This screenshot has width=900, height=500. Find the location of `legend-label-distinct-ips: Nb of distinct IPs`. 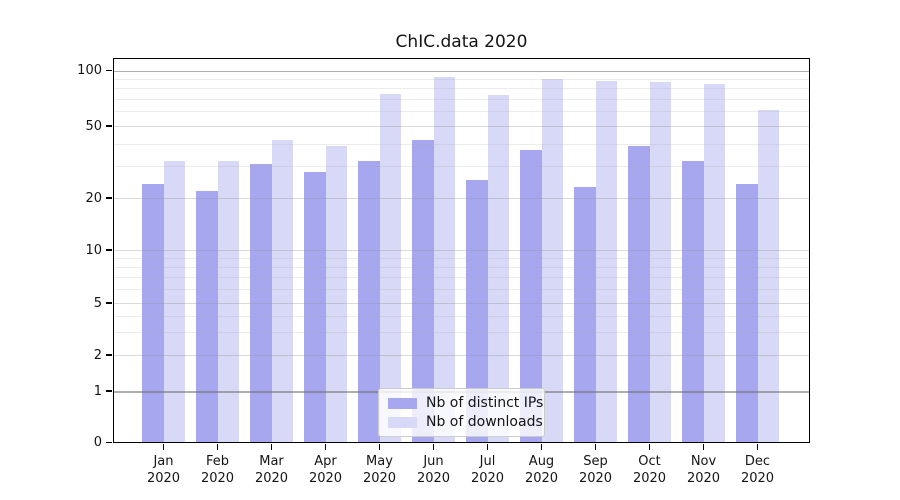

legend-label-distinct-ips: Nb of distinct IPs is located at coordinates (485, 403).